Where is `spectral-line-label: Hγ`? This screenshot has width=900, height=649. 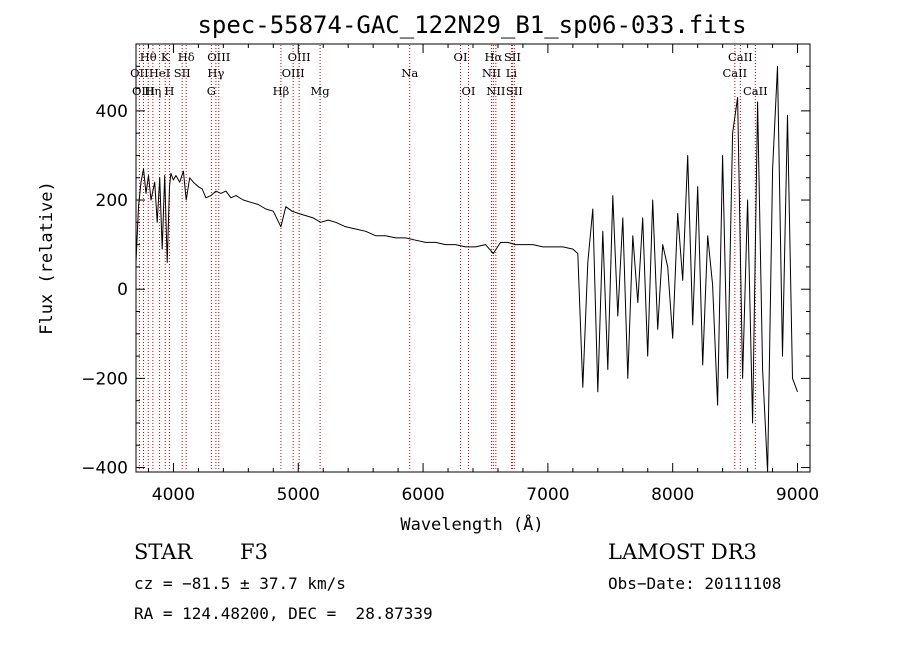 spectral-line-label: Hγ is located at coordinates (215, 73).